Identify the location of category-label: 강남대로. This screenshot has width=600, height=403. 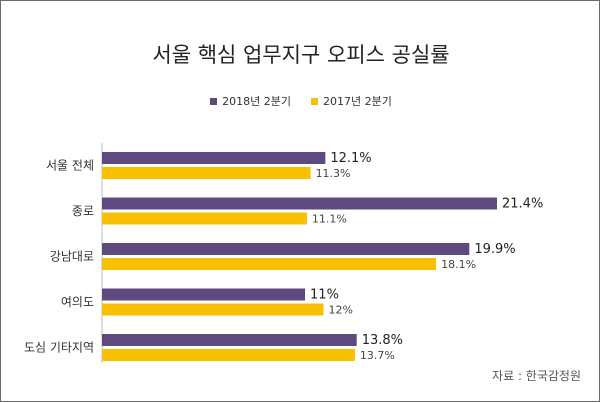
(72, 257).